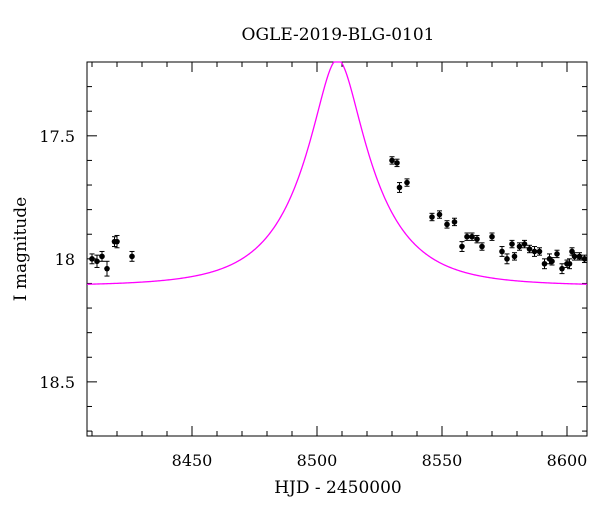 This screenshot has width=600, height=512. What do you see at coordinates (57, 382) in the screenshot?
I see `y-tick-label: 18.5` at bounding box center [57, 382].